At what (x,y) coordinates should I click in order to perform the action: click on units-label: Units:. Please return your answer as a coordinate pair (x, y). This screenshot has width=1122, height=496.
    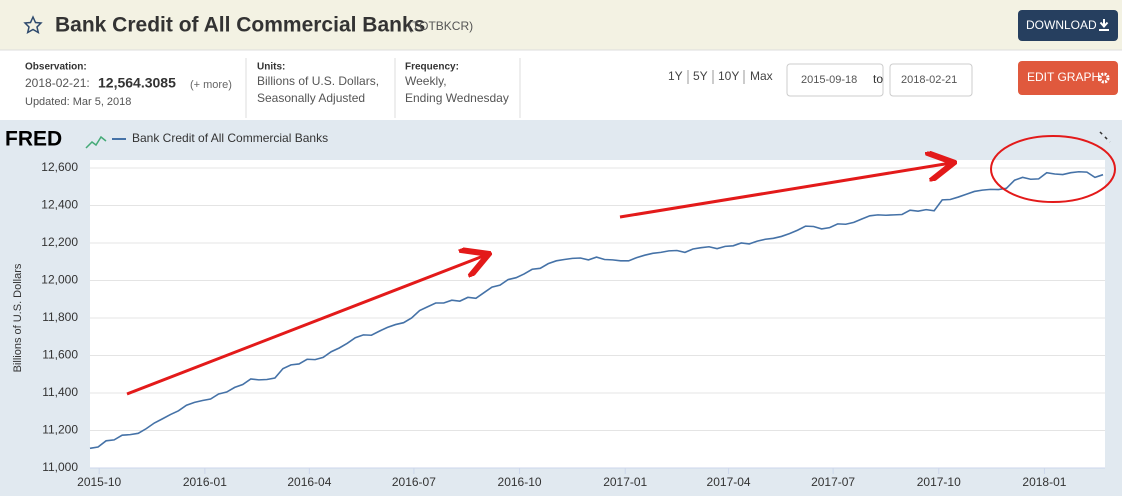
    Looking at the image, I should click on (271, 67).